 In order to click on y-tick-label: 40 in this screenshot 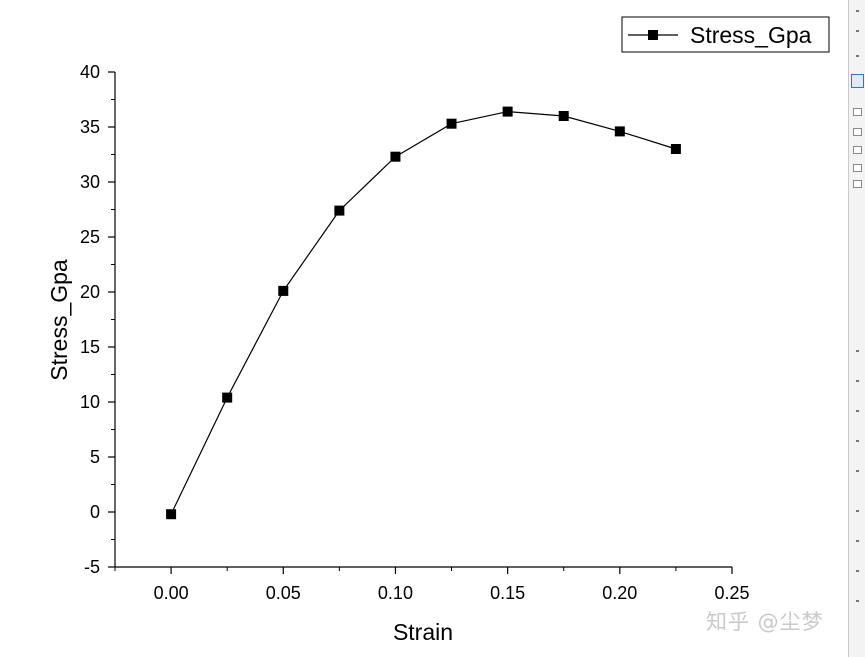, I will do `click(90, 72)`.